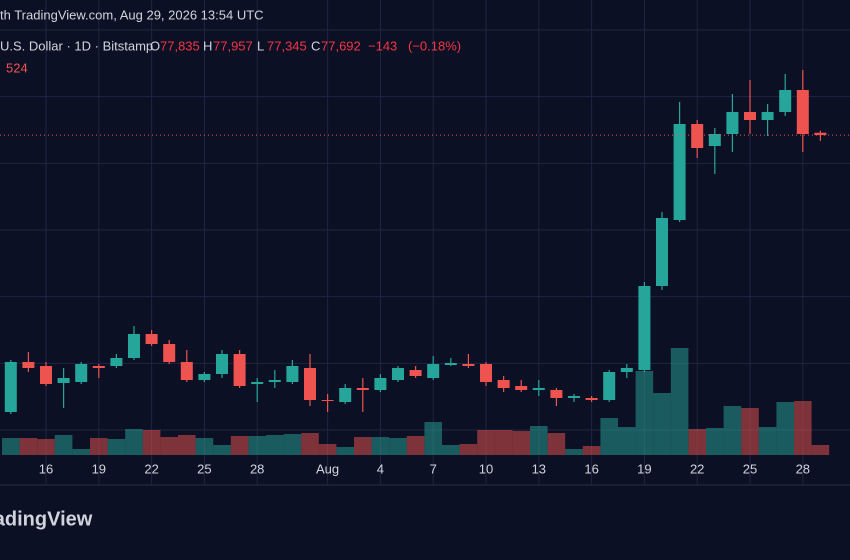 The image size is (850, 560). Describe the element at coordinates (539, 468) in the screenshot. I see `x-tick-label: 13` at that location.